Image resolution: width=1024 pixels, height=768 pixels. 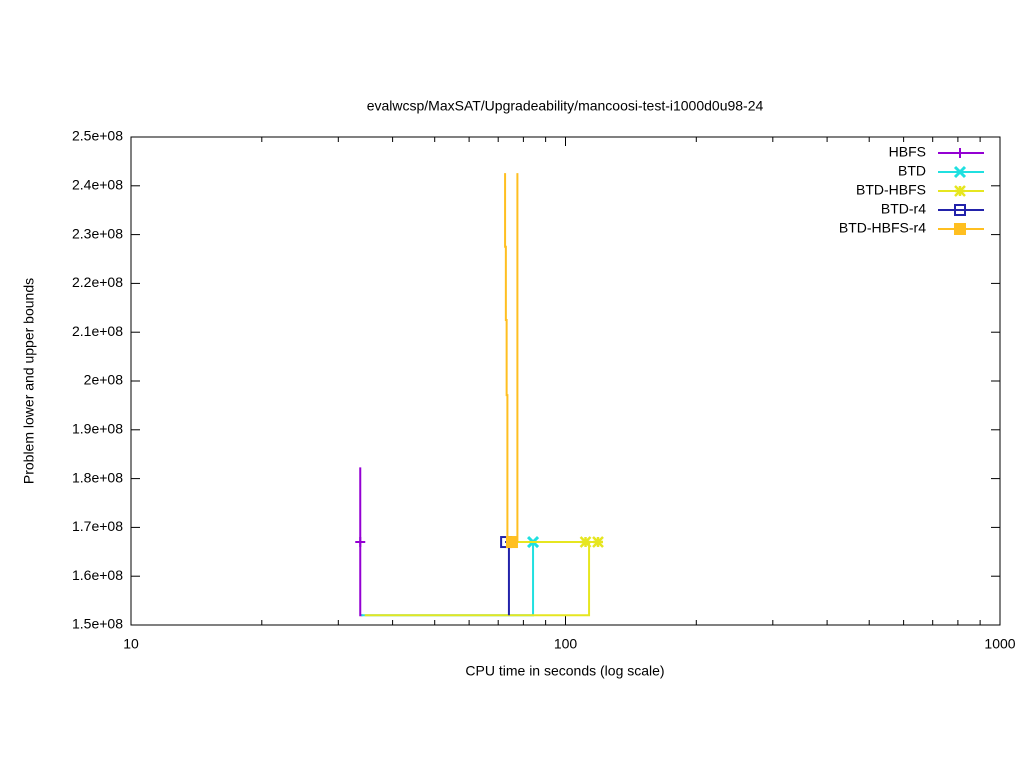 What do you see at coordinates (564, 671) in the screenshot?
I see `x-axis-label: CPU time in seconds (log scale)` at bounding box center [564, 671].